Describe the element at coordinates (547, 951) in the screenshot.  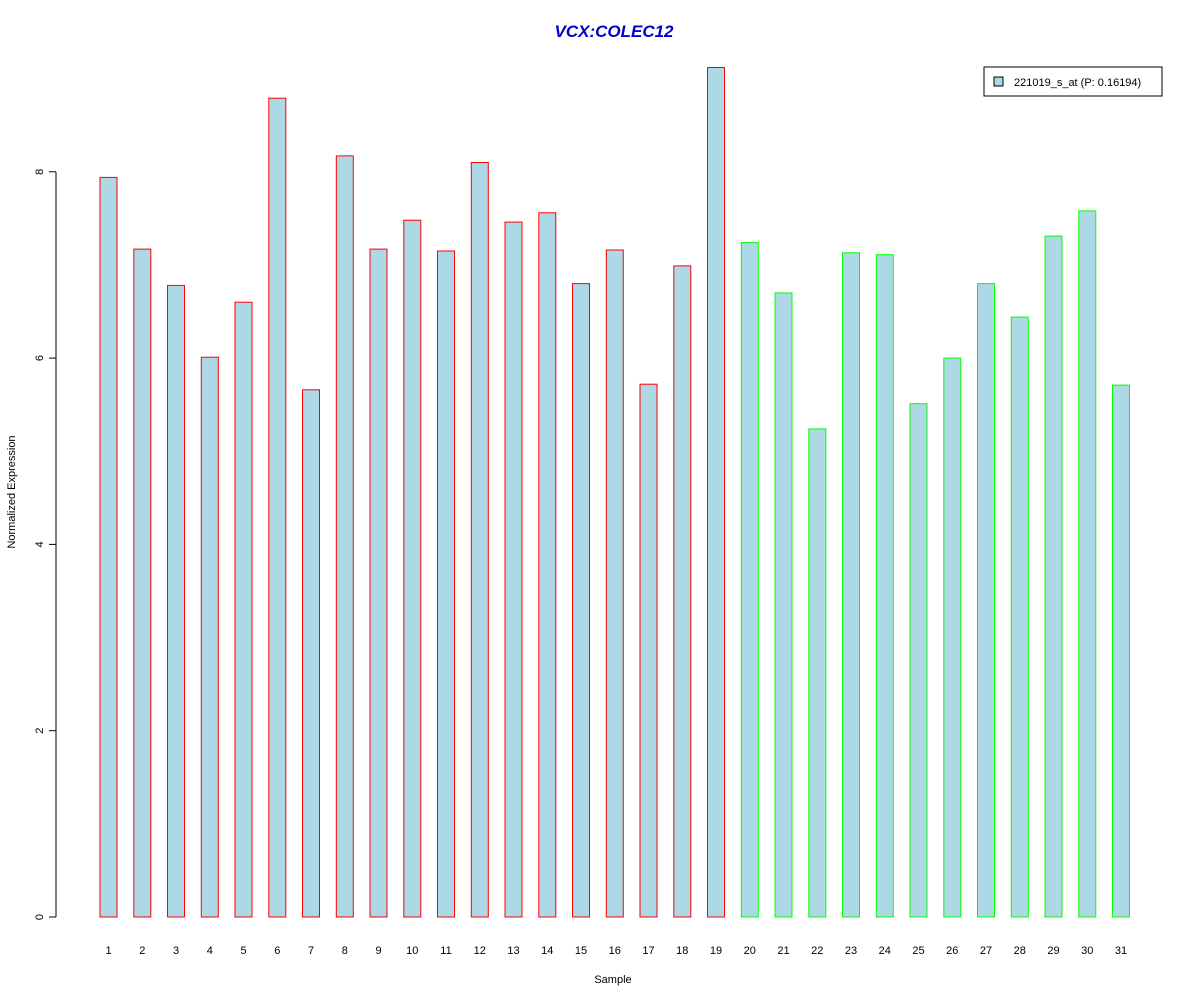
I see `x-tick-label: 14` at that location.